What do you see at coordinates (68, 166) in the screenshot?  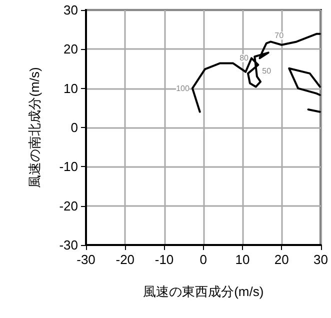 I see `y-tick-label: -10` at bounding box center [68, 166].